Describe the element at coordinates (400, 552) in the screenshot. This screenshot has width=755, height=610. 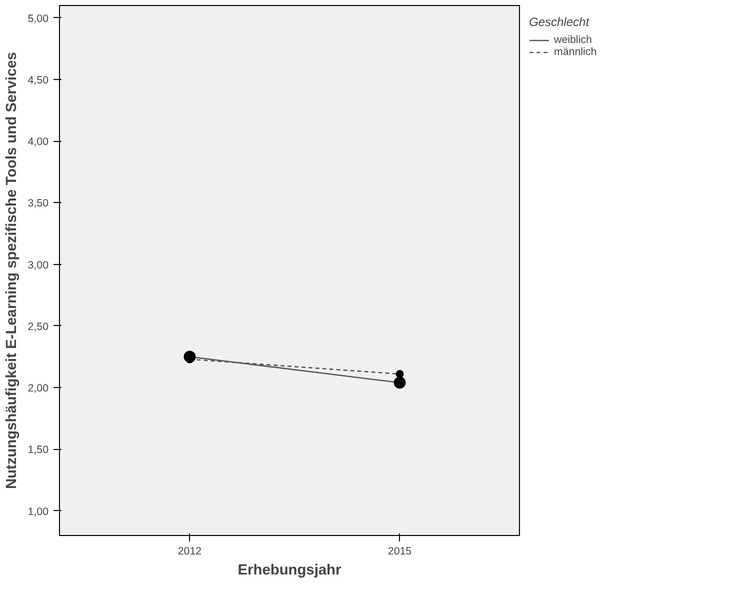
I see `x-tick-label: 2015` at that location.